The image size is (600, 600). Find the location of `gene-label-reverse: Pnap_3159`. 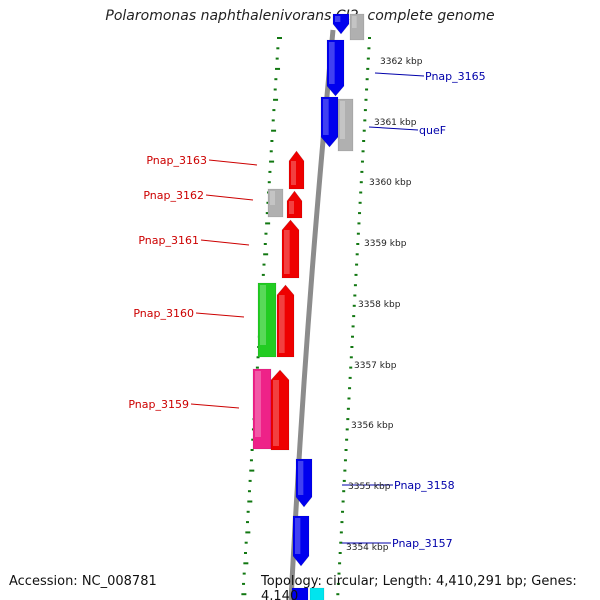

gene-label-reverse: Pnap_3159 is located at coordinates (158, 404).